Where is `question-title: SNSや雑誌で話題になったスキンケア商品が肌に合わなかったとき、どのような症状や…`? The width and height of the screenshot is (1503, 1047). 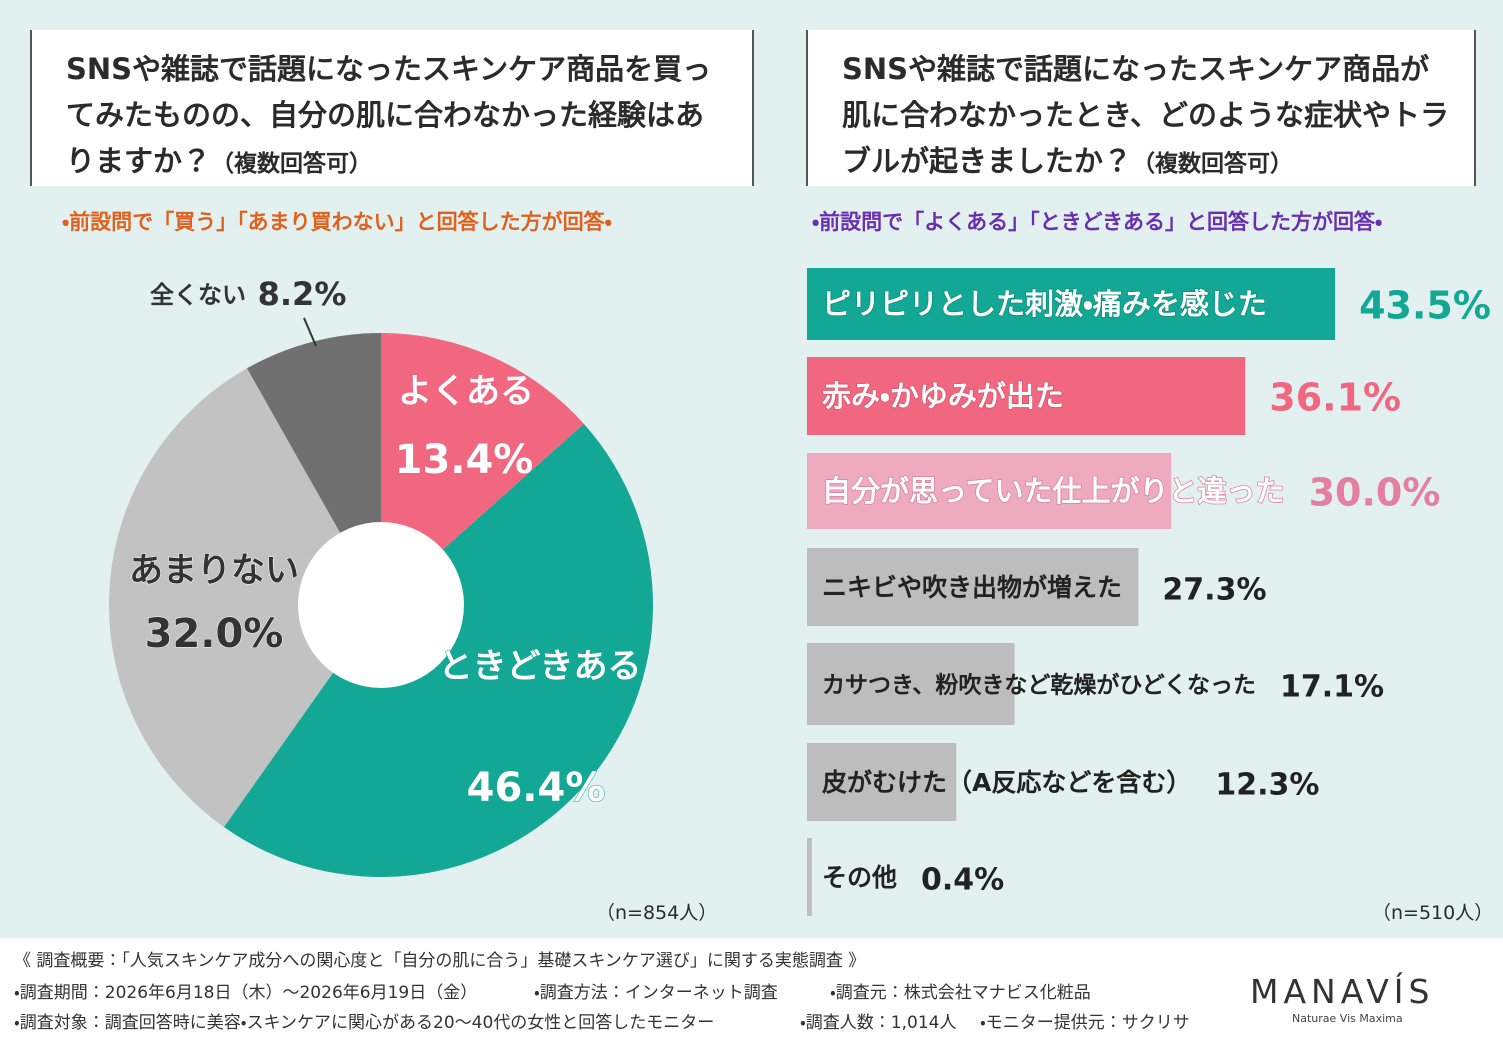
question-title: SNSや雑誌で話題になったスキンケア商品が肌に合わなかったとき、どのような症状や… is located at coordinates (1145, 115).